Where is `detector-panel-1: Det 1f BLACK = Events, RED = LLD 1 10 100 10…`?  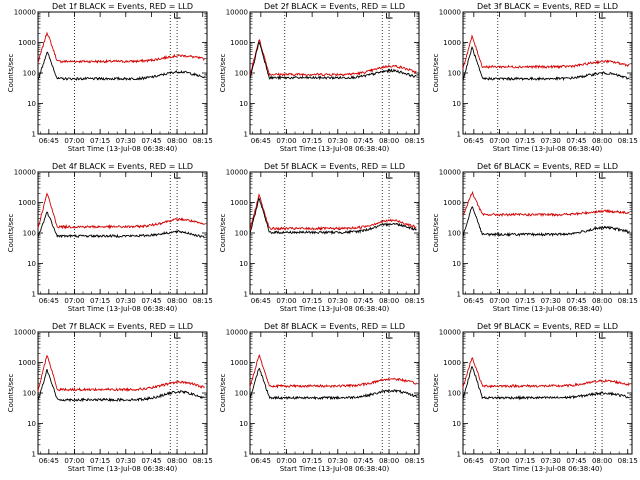 detector-panel-1: Det 1f BLACK = Events, RED = LLD 1 10 100 10… is located at coordinates (110, 77).